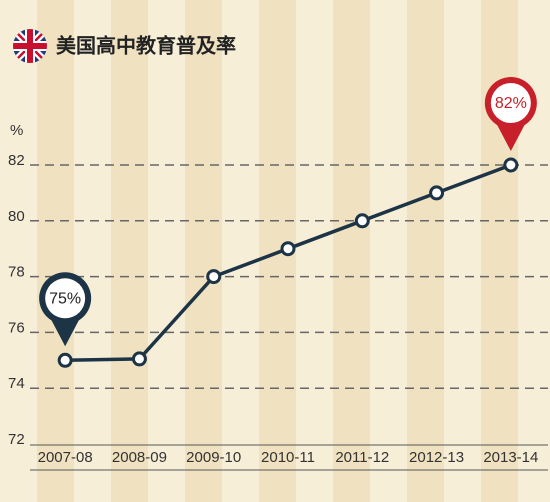  I want to click on data-label: 75%, so click(65, 299).